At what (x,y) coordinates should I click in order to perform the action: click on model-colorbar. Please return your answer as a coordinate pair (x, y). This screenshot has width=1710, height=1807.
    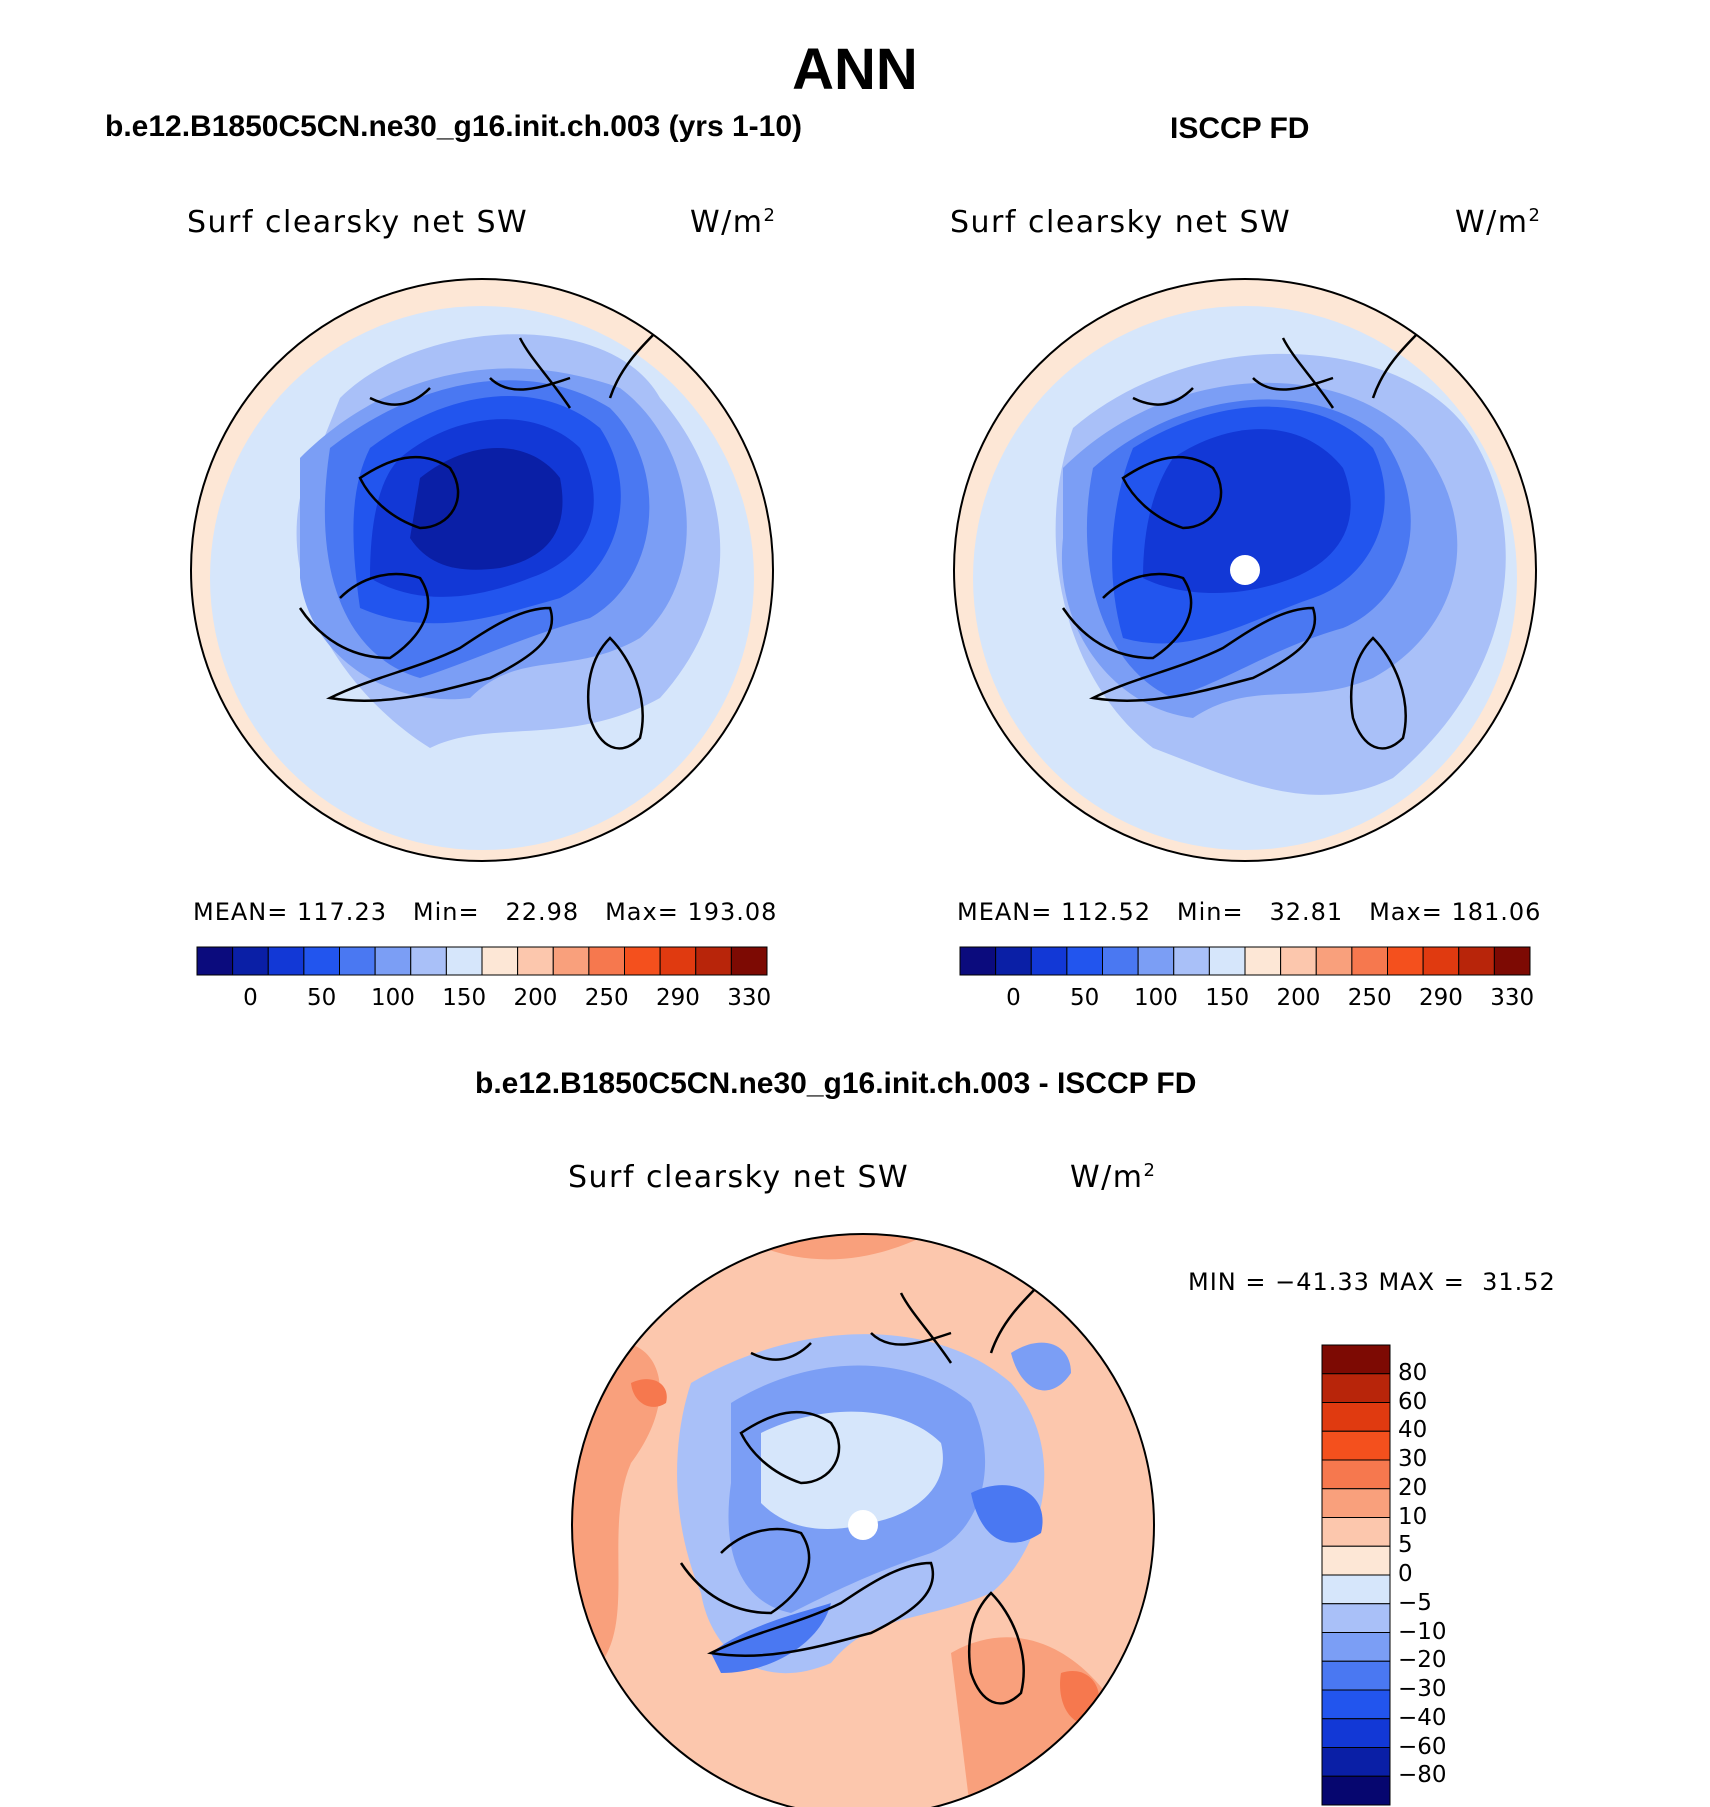
    Looking at the image, I should click on (482, 961).